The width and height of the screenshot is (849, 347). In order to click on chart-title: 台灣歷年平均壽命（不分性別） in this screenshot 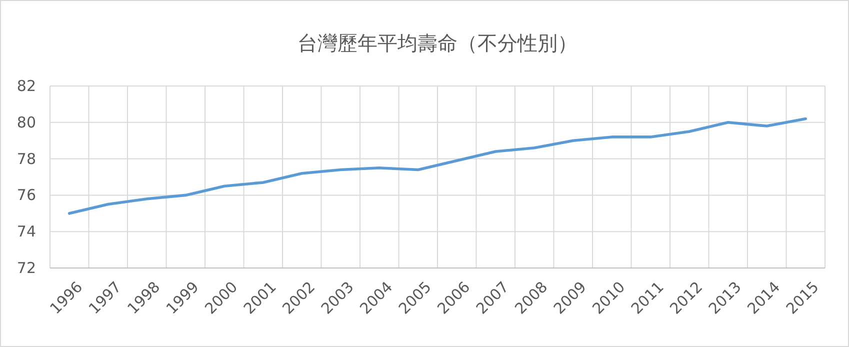, I will do `click(438, 43)`.